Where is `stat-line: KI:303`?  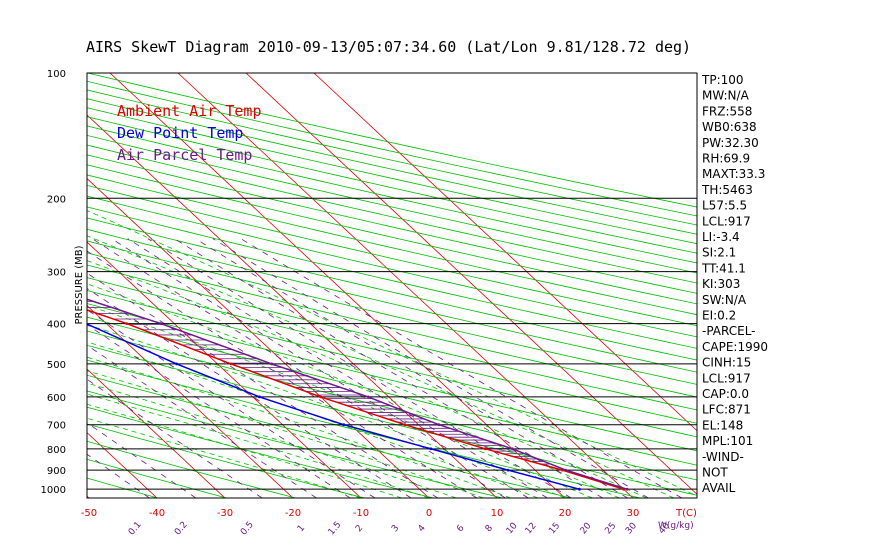
stat-line: KI:303 is located at coordinates (721, 284).